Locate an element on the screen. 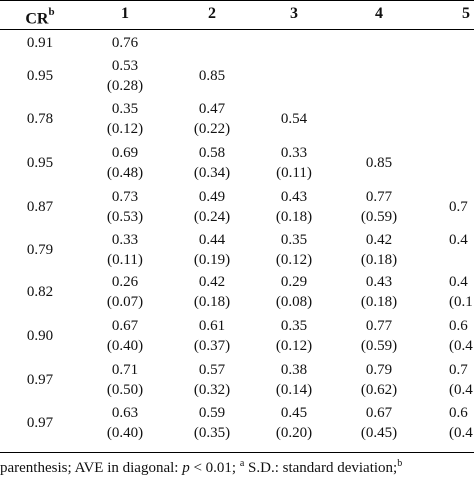 The image size is (474, 478). correlation-value: 0.47 is located at coordinates (212, 109).